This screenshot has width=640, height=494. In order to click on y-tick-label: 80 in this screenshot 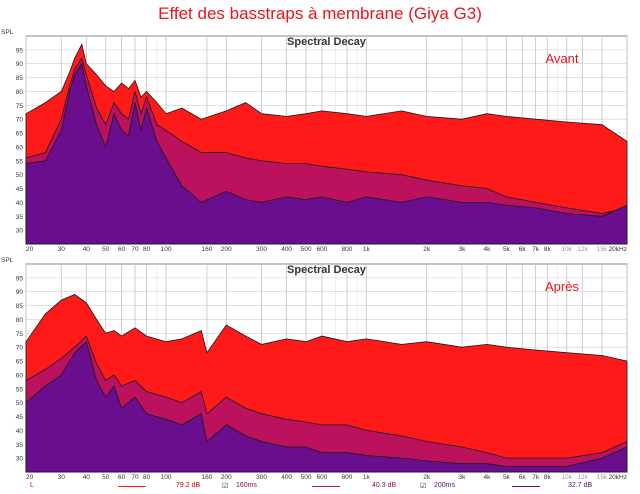, I will do `click(20, 320)`.